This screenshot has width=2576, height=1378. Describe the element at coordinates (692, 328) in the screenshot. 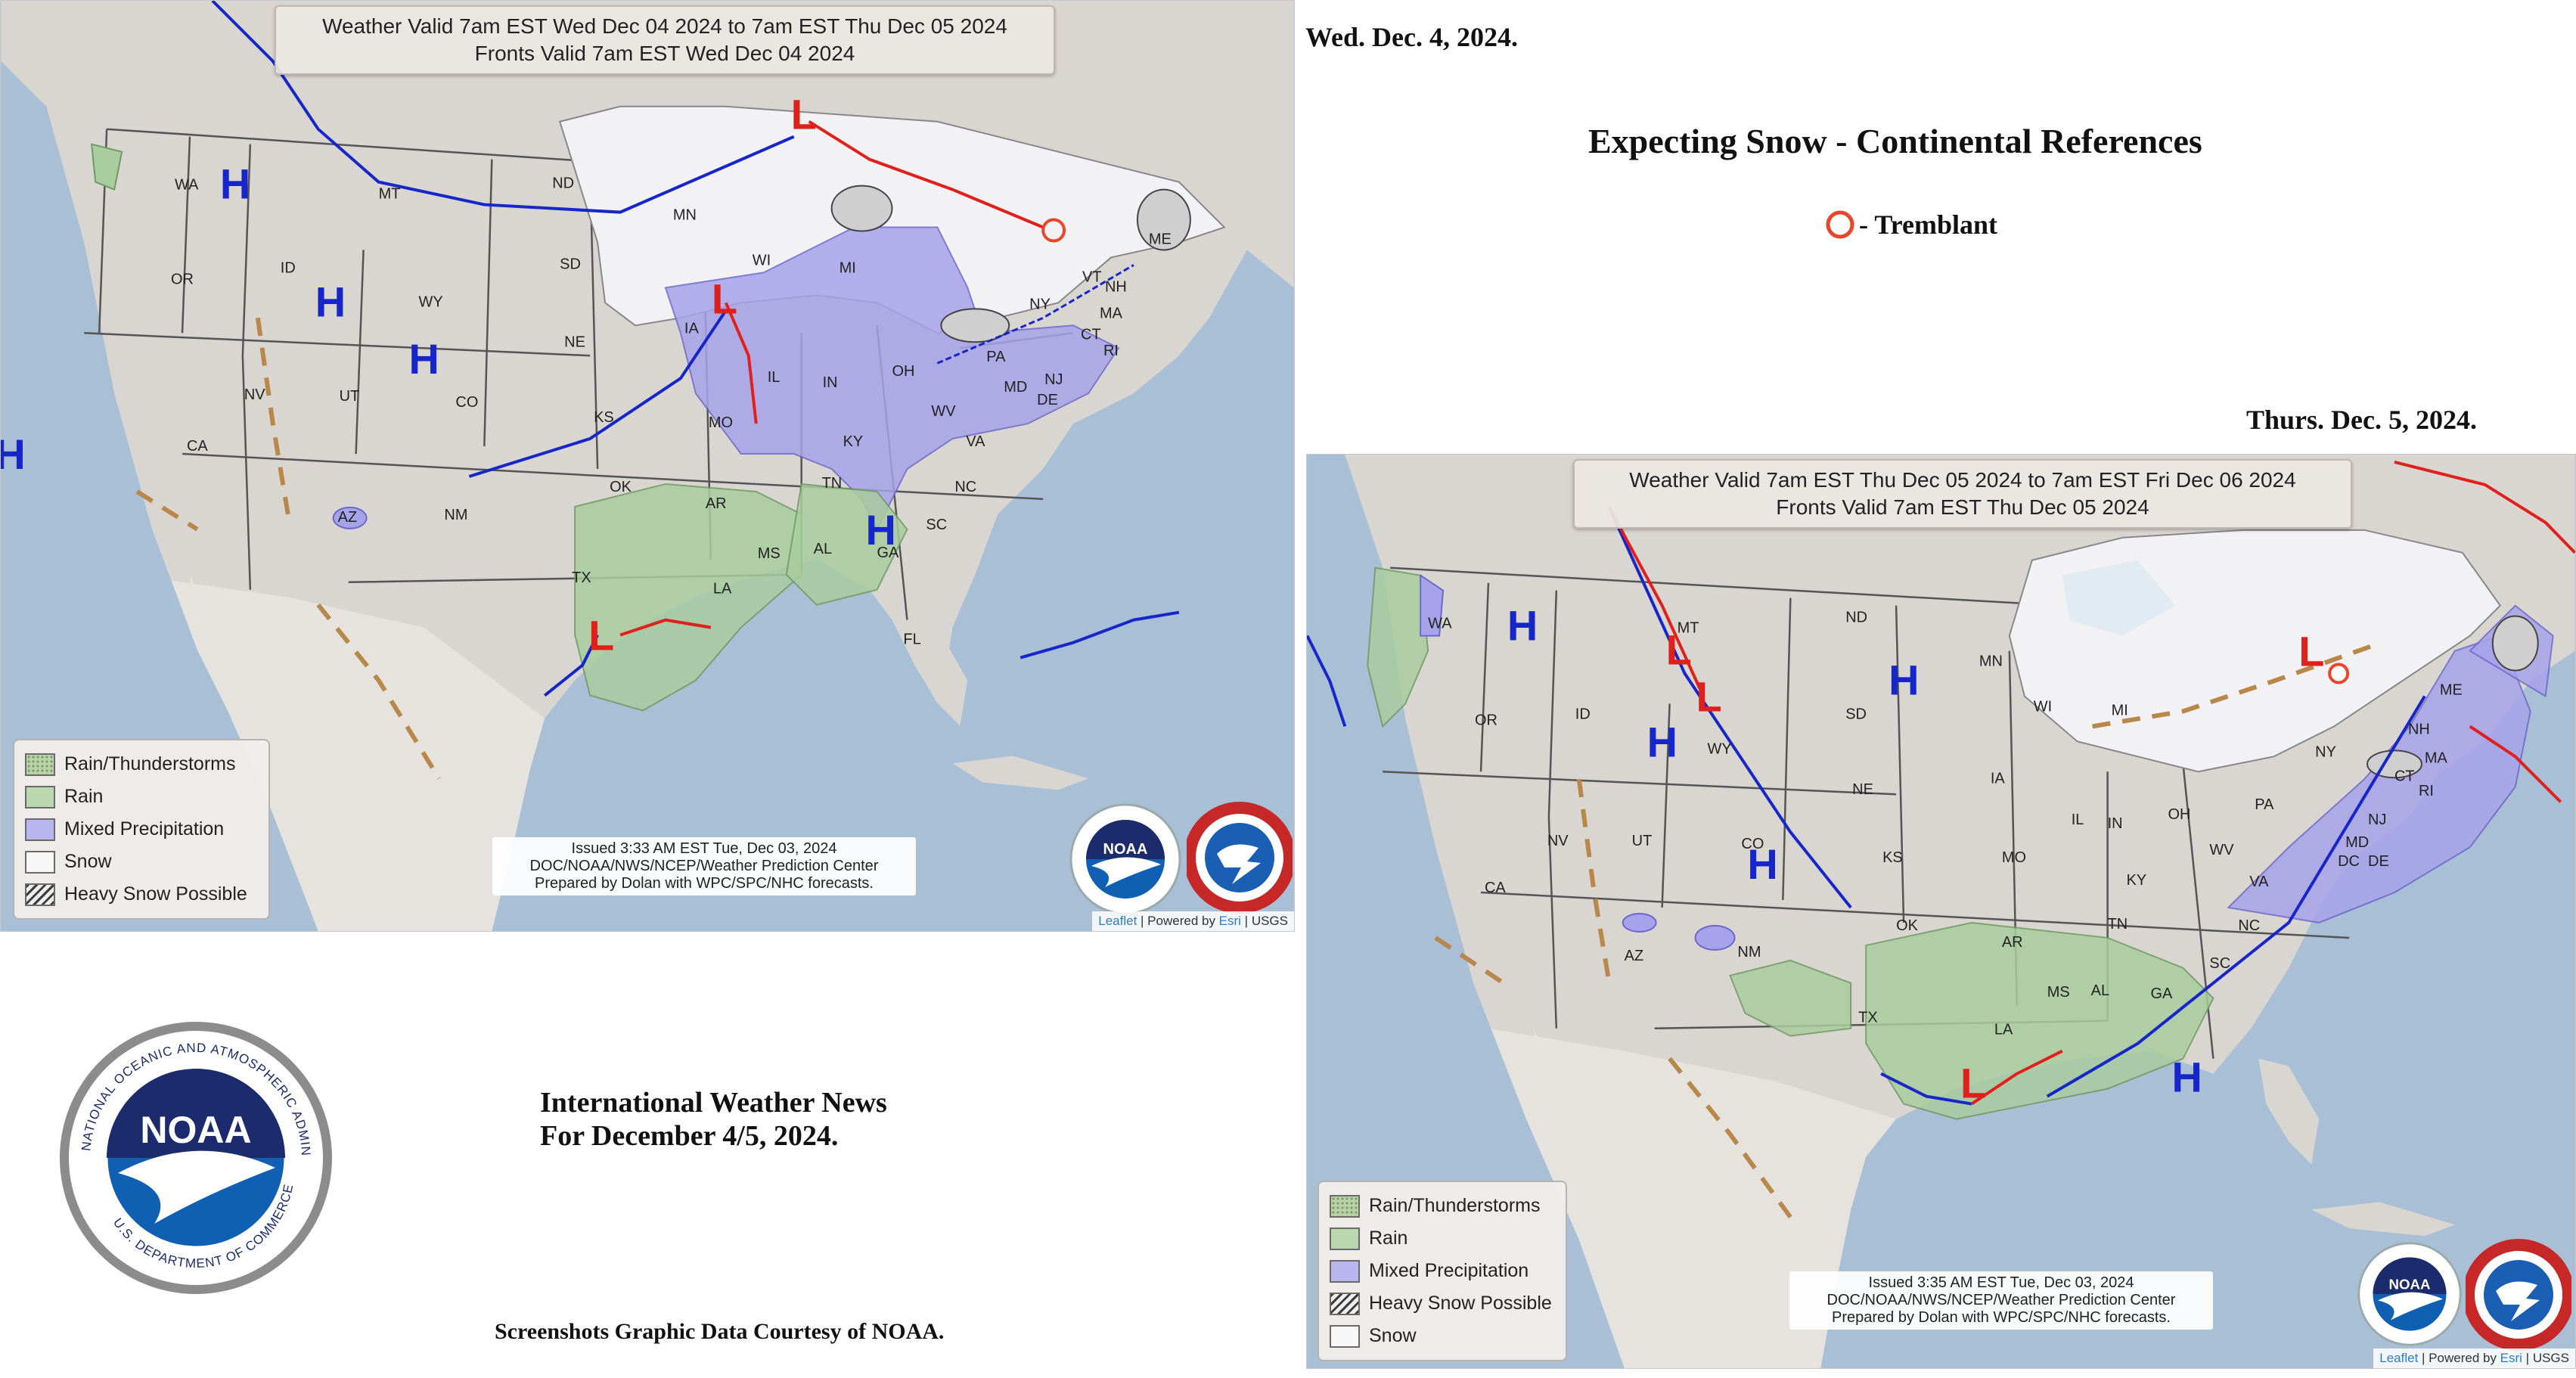

I see `state-label: IA` at that location.